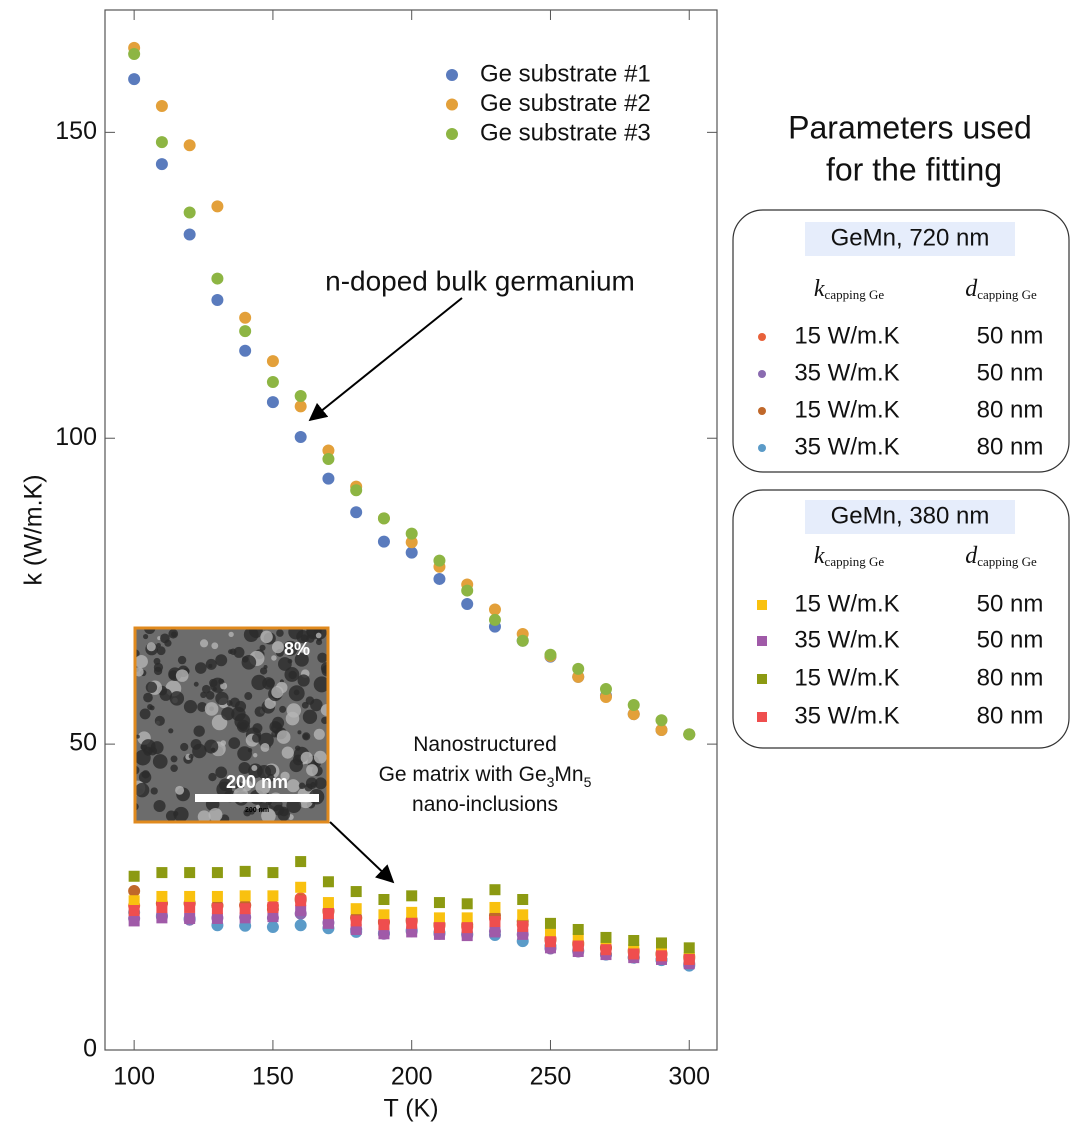 This screenshot has width=1071, height=1133. Describe the element at coordinates (901, 341) in the screenshot. I see `fit-box` at that location.